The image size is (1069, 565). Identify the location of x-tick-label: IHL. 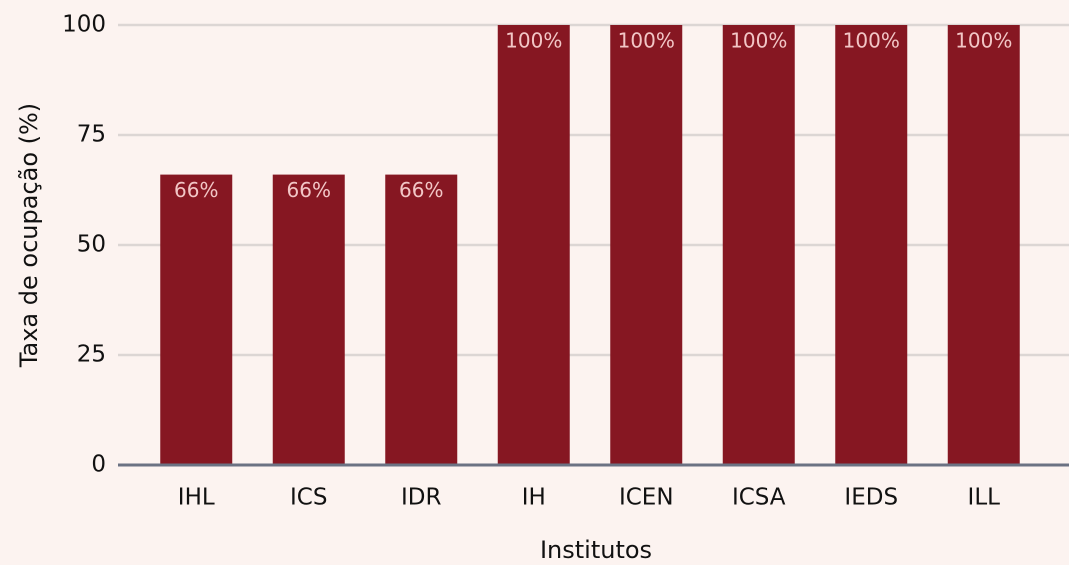
(196, 498).